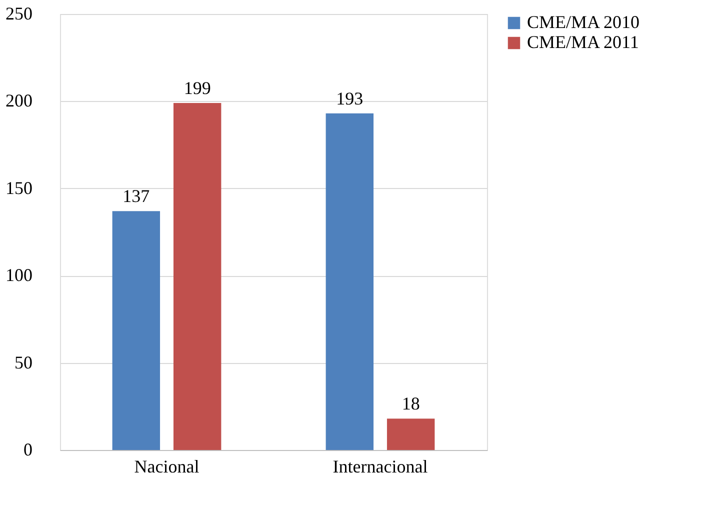 The height and width of the screenshot is (509, 727). Describe the element at coordinates (380, 466) in the screenshot. I see `x-tick-label: Internacional` at that location.